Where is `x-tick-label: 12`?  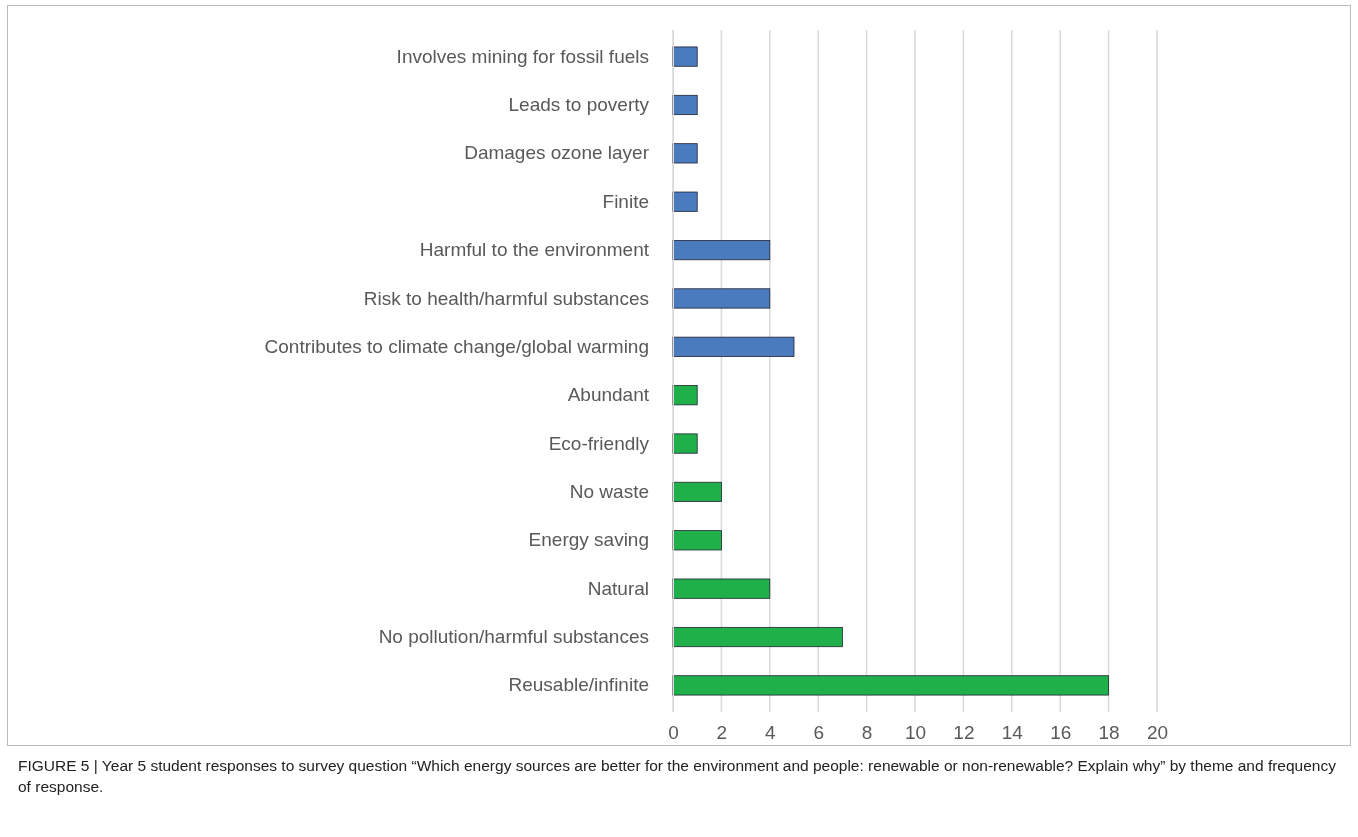
x-tick-label: 12 is located at coordinates (964, 733).